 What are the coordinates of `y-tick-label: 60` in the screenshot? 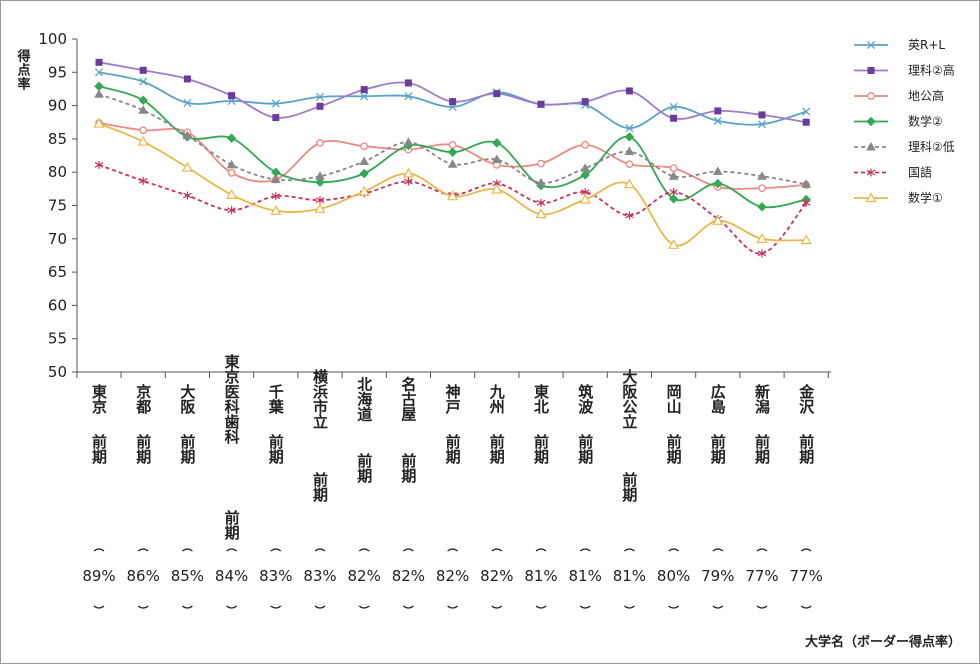 It's located at (57, 305).